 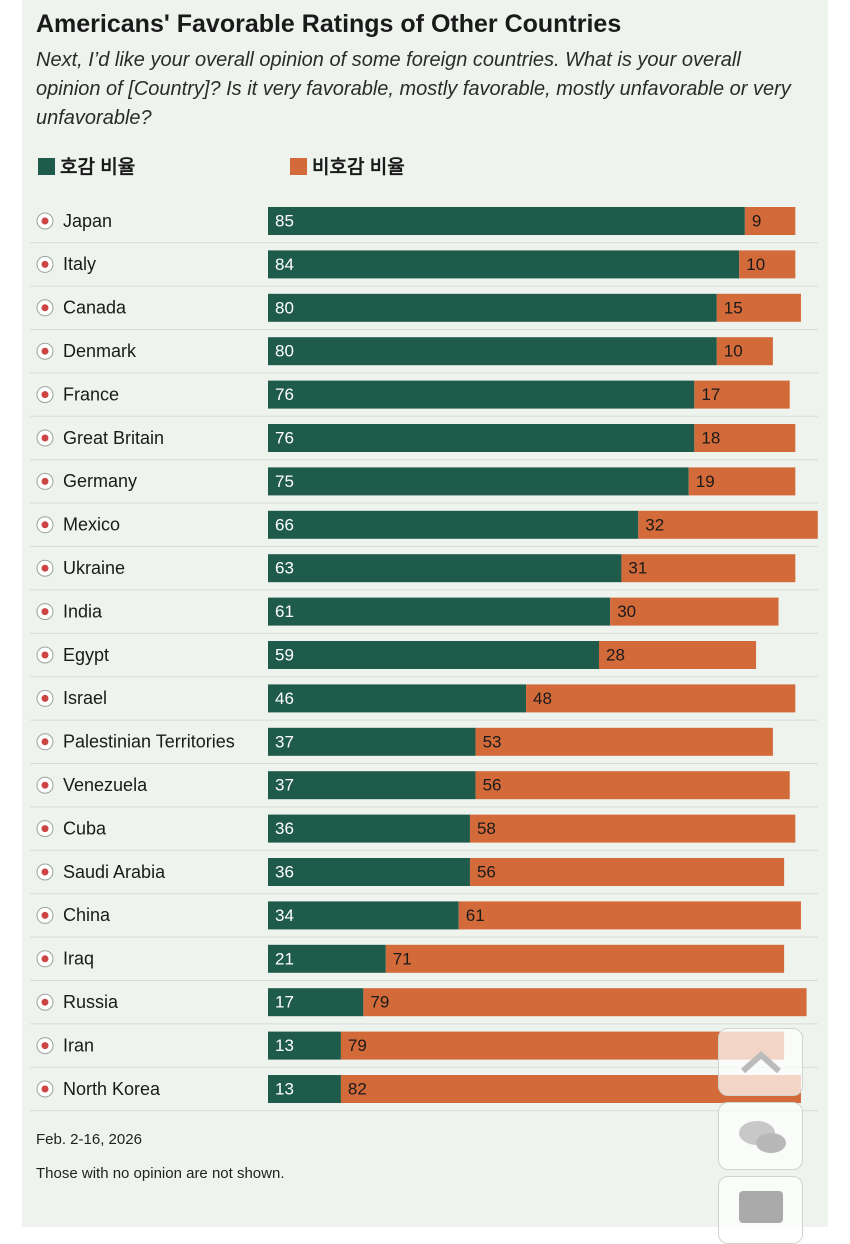 What do you see at coordinates (284, 437) in the screenshot?
I see `value-label: 76` at bounding box center [284, 437].